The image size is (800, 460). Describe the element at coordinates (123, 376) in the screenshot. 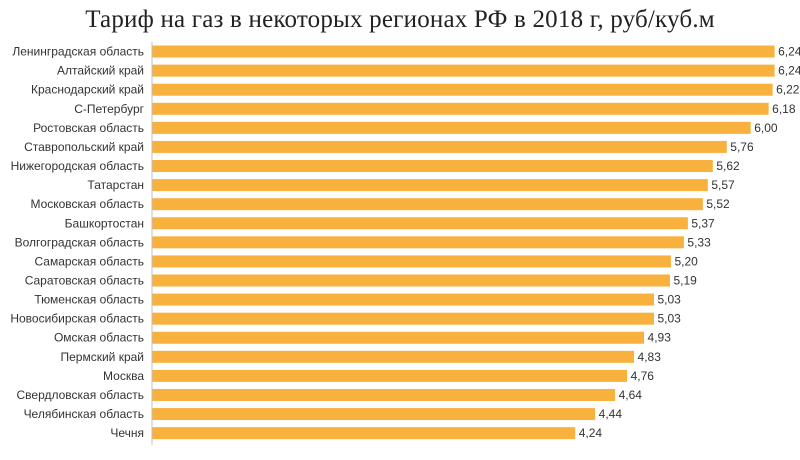

I see `category-label: Москва` at that location.